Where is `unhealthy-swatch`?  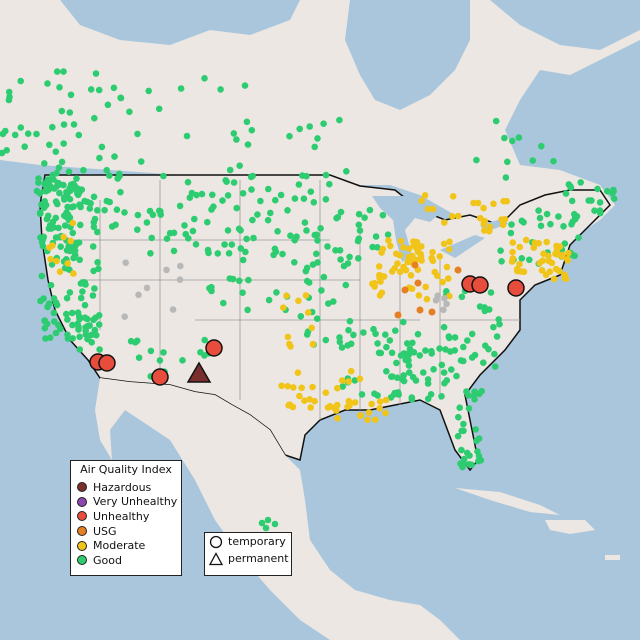 unhealthy-swatch is located at coordinates (82, 516).